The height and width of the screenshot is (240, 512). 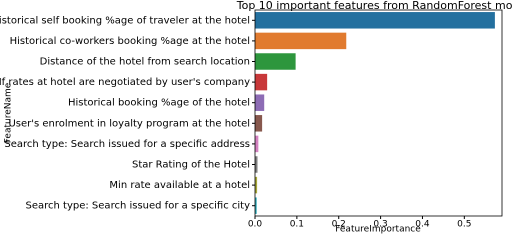 I want to click on x-tick-label: 0.0, so click(x=255, y=225).